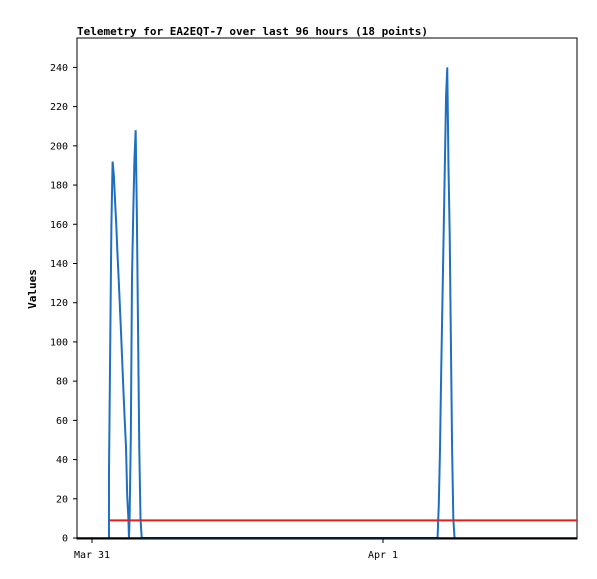 The width and height of the screenshot is (597, 579). I want to click on x-tick-label: Mar 31, so click(92, 555).